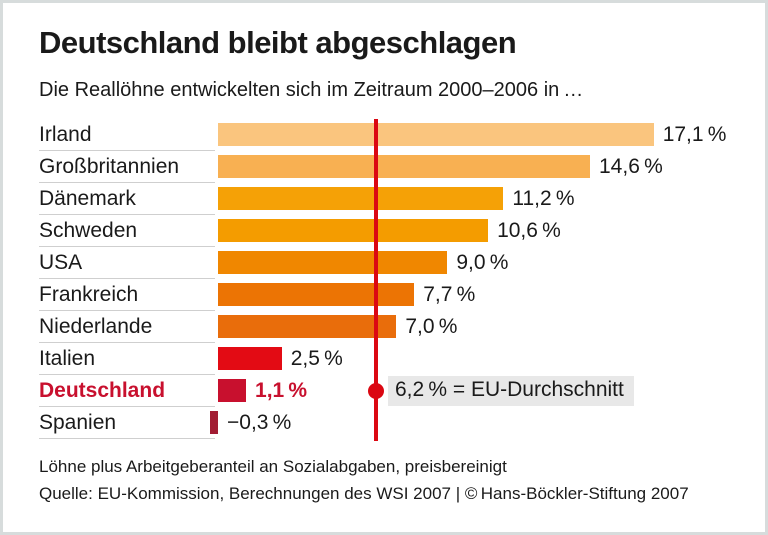 This screenshot has height=535, width=768. What do you see at coordinates (316, 358) in the screenshot?
I see `value-label: 2,5 %` at bounding box center [316, 358].